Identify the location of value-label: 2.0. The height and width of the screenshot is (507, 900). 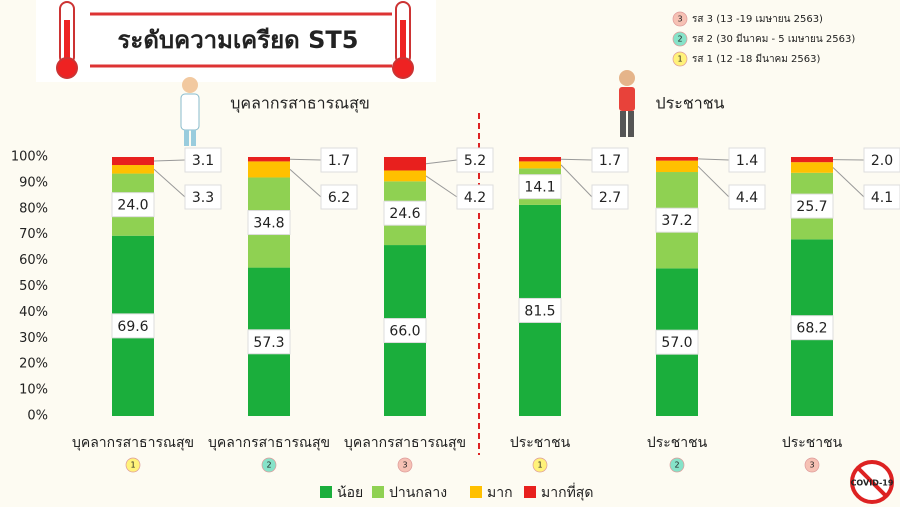
(882, 161).